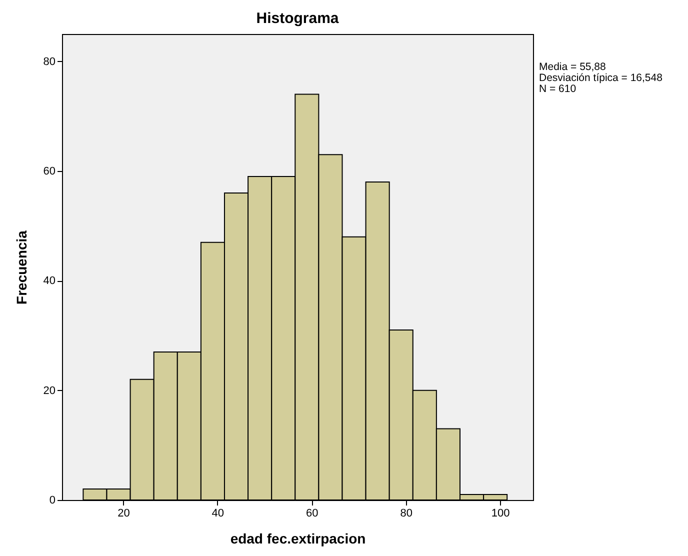  I want to click on text: Desviación típica = 16,548, so click(601, 78).